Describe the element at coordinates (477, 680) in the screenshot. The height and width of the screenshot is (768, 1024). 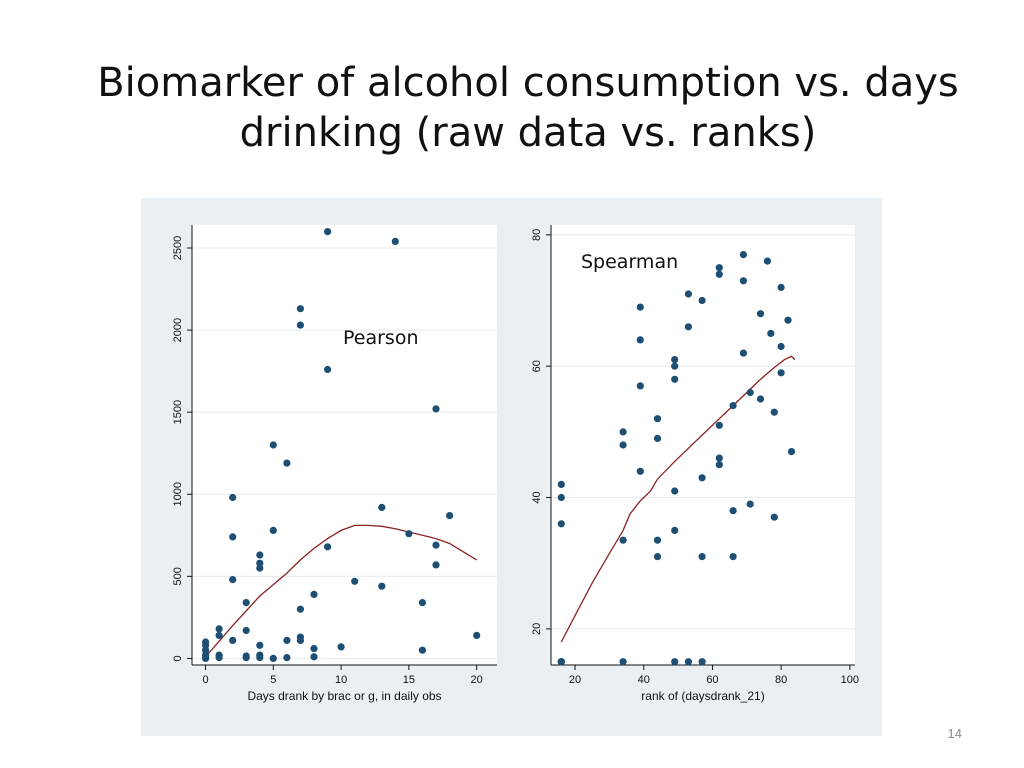
I see `chart-1-x-tick-label-4: 20` at that location.